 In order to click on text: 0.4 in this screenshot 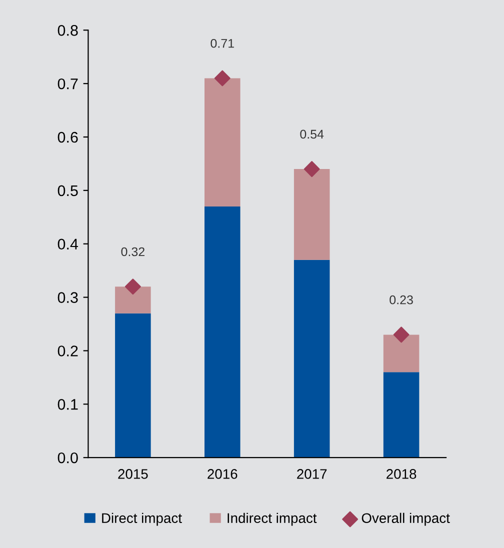, I will do `click(68, 244)`.